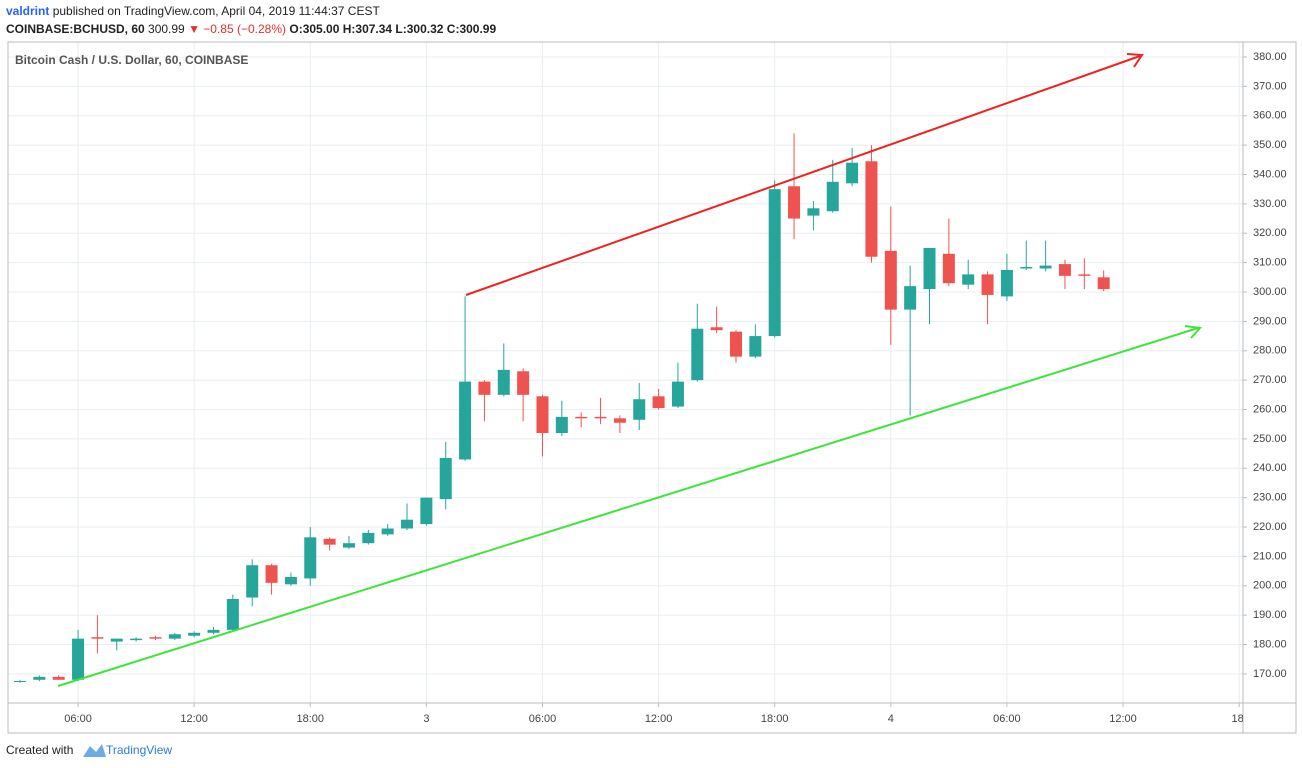 The width and height of the screenshot is (1302, 768). I want to click on x-tick-label: 18:, so click(1238, 719).